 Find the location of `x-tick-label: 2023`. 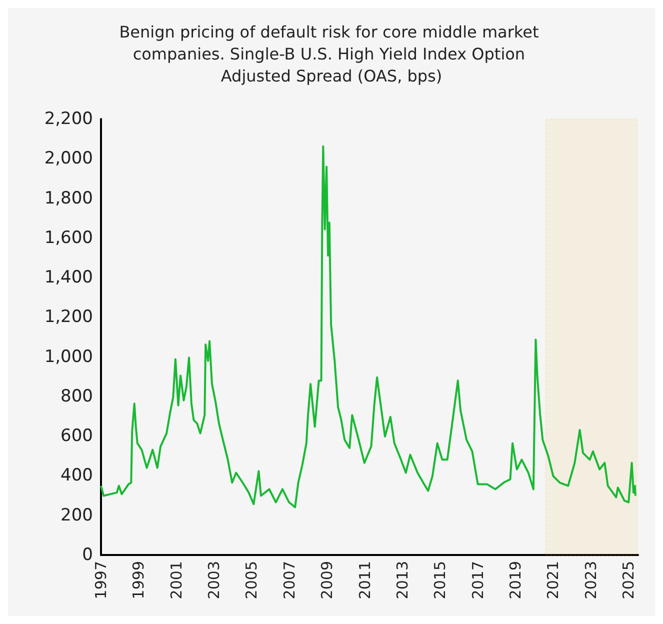

x-tick-label: 2023 is located at coordinates (591, 580).